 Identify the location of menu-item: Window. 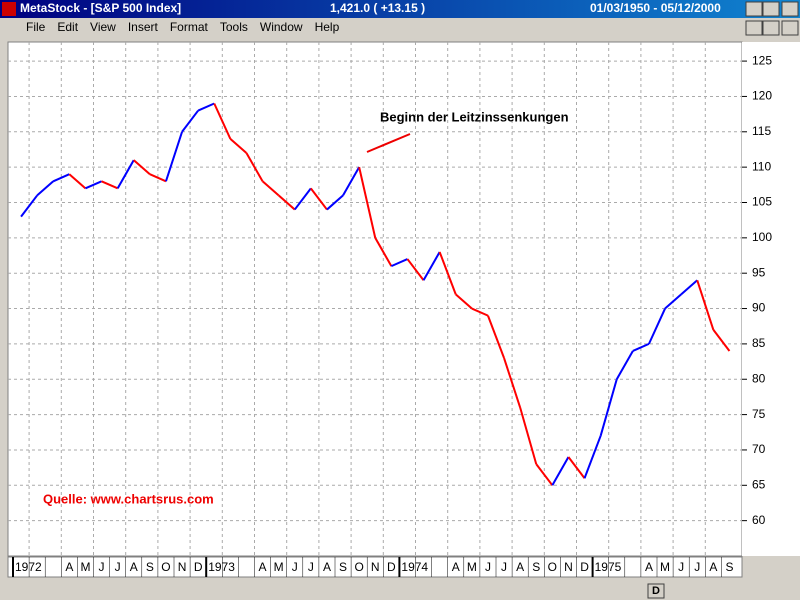
(281, 27).